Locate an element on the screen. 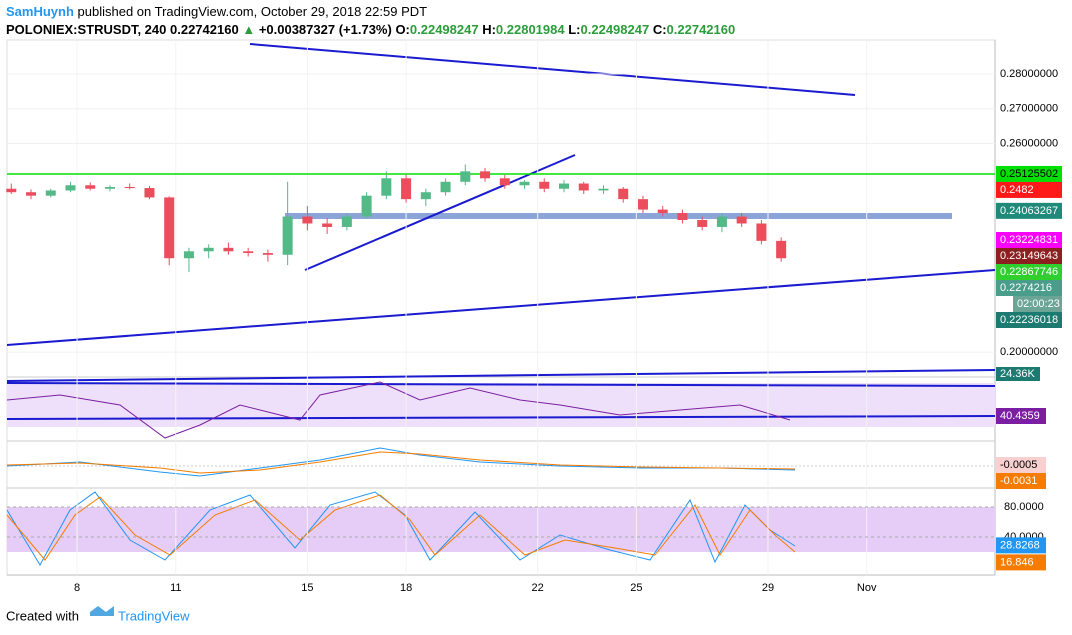 This screenshot has width=1072, height=635. price-label: 0.22867746 is located at coordinates (1029, 272).